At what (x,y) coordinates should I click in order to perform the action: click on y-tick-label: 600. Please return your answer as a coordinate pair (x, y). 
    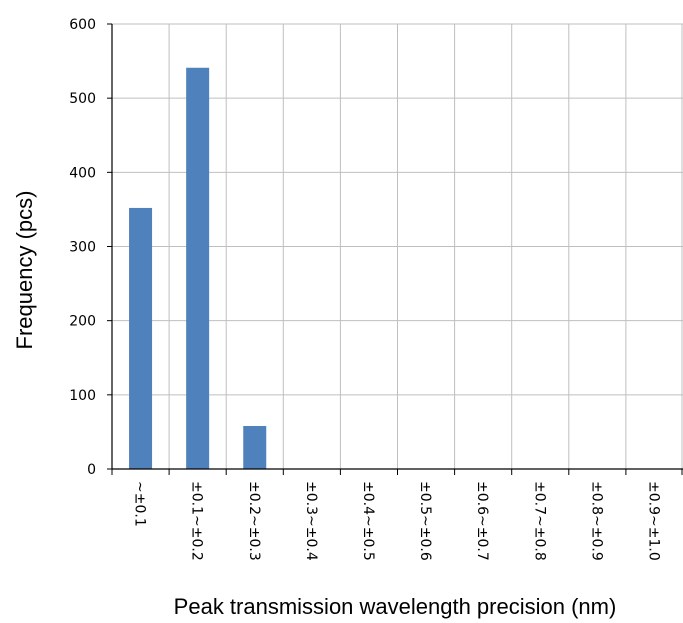
    Looking at the image, I should click on (82, 25).